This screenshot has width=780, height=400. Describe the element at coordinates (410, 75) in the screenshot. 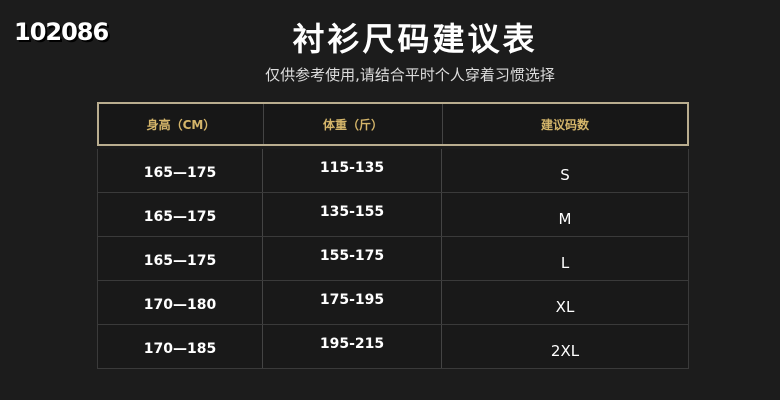

I see `subtitle: 仅供参考使用,请结合平时个人穿着习惯选择` at that location.